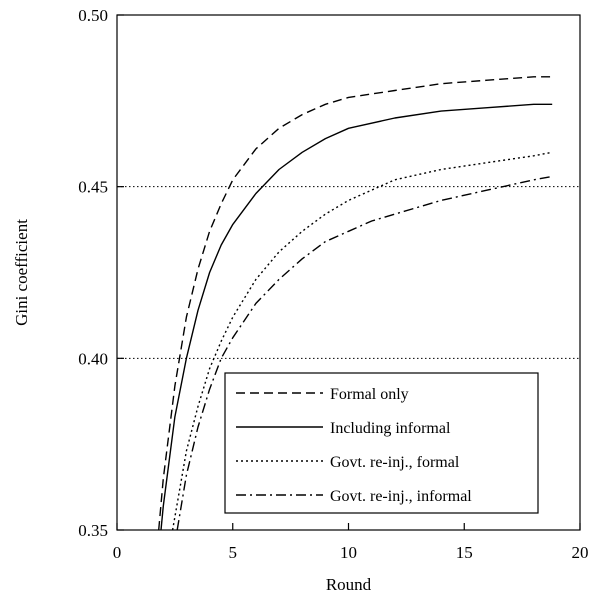  Describe the element at coordinates (93, 187) in the screenshot. I see `y-tick-label: 0.45` at that location.